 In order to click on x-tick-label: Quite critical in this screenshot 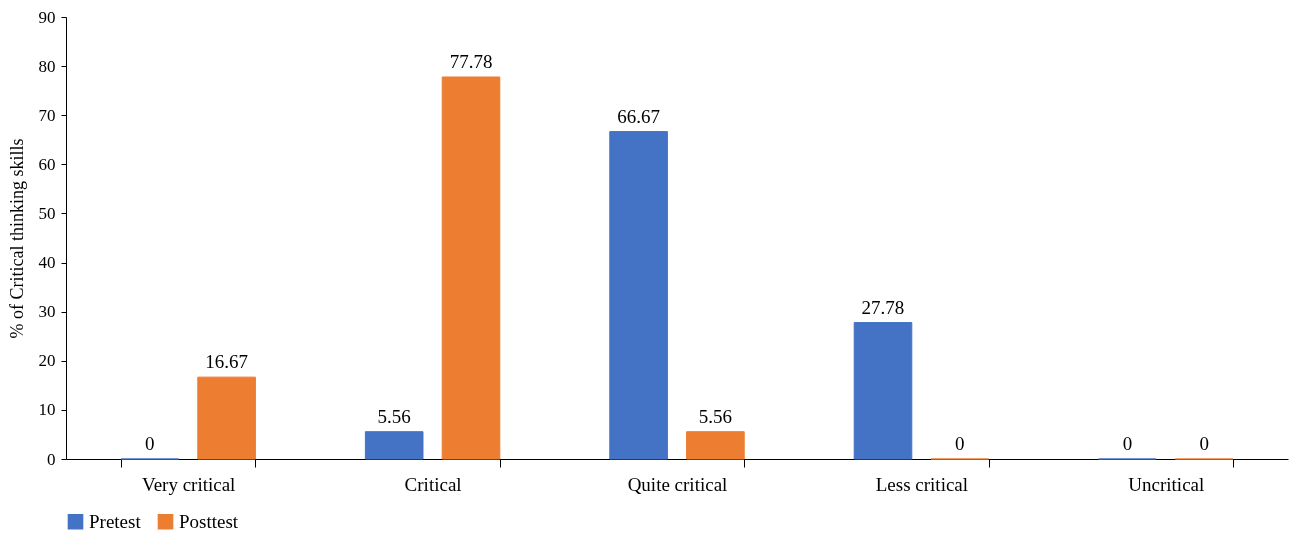, I will do `click(677, 484)`.